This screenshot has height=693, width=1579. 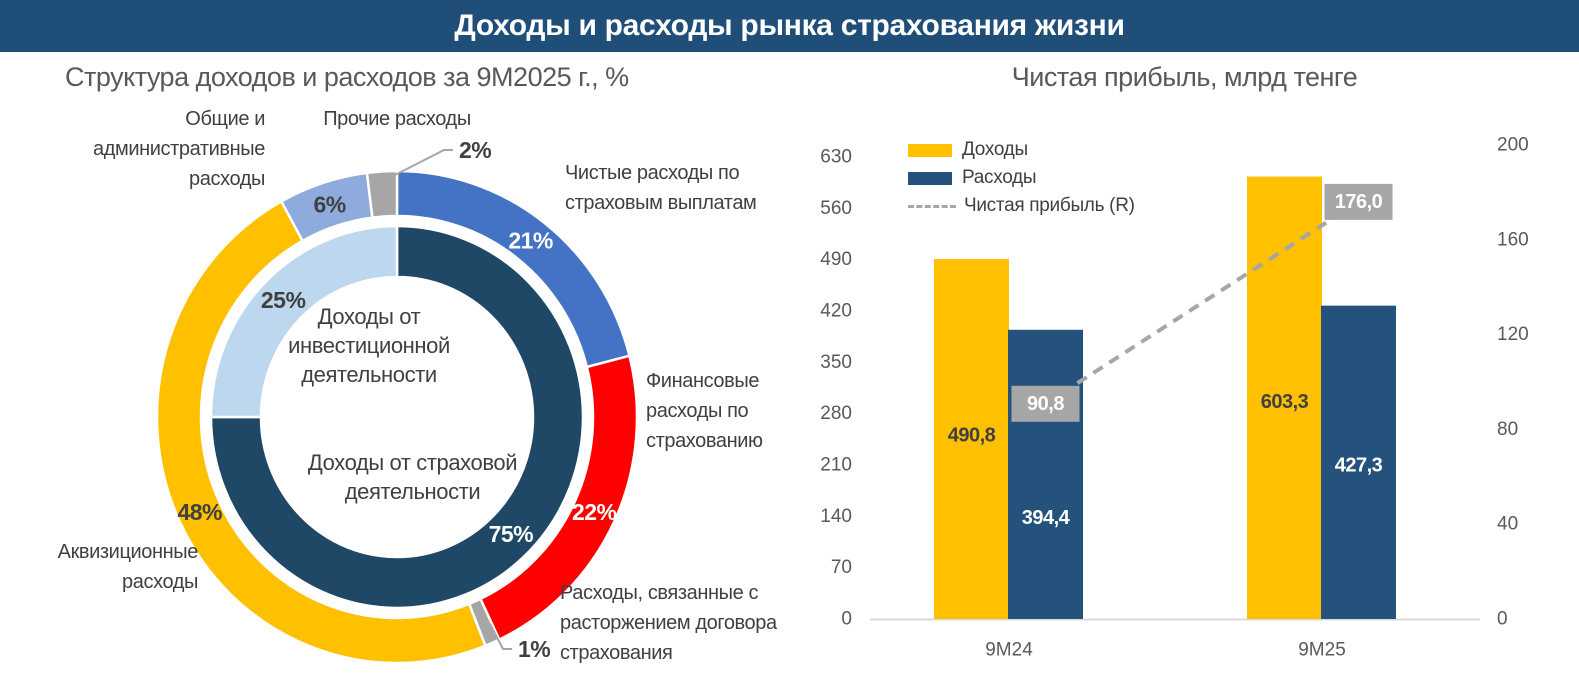 What do you see at coordinates (412, 477) in the screenshot?
I see `donut-center-label-insurance-income: Доходы от страховой деятельности` at bounding box center [412, 477].